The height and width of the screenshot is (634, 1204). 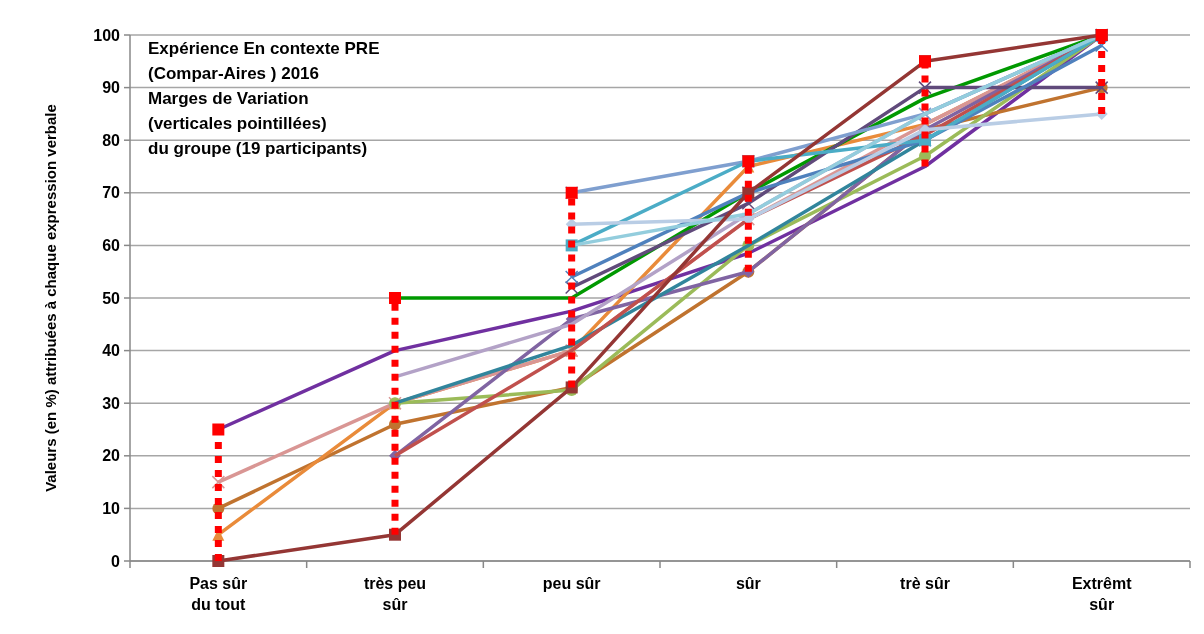 What do you see at coordinates (111, 508) in the screenshot?
I see `y-tick-label: 10` at bounding box center [111, 508].